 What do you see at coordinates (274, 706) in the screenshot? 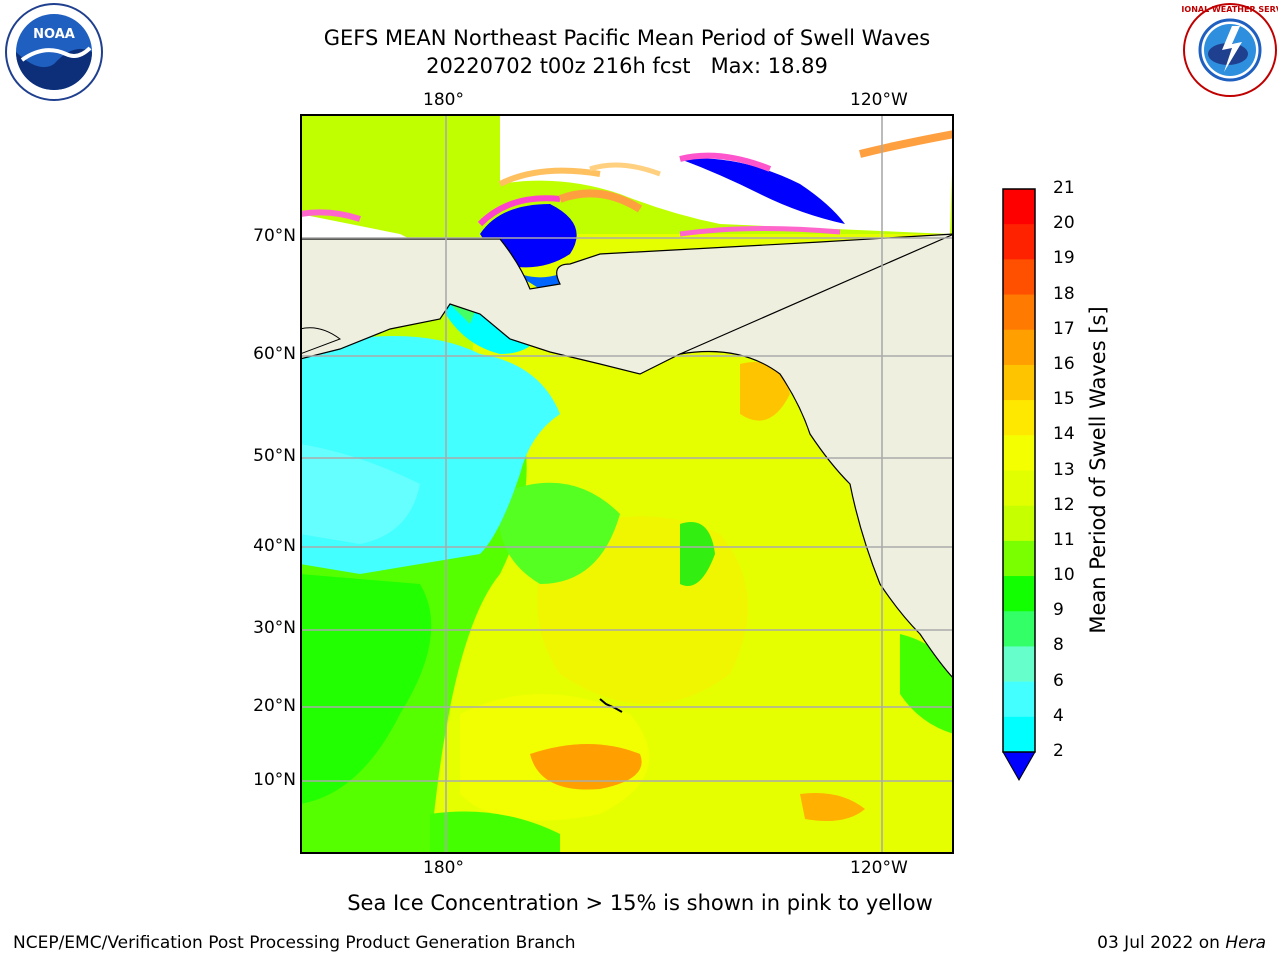
I see `lat-label-20n: 20°N` at bounding box center [274, 706].